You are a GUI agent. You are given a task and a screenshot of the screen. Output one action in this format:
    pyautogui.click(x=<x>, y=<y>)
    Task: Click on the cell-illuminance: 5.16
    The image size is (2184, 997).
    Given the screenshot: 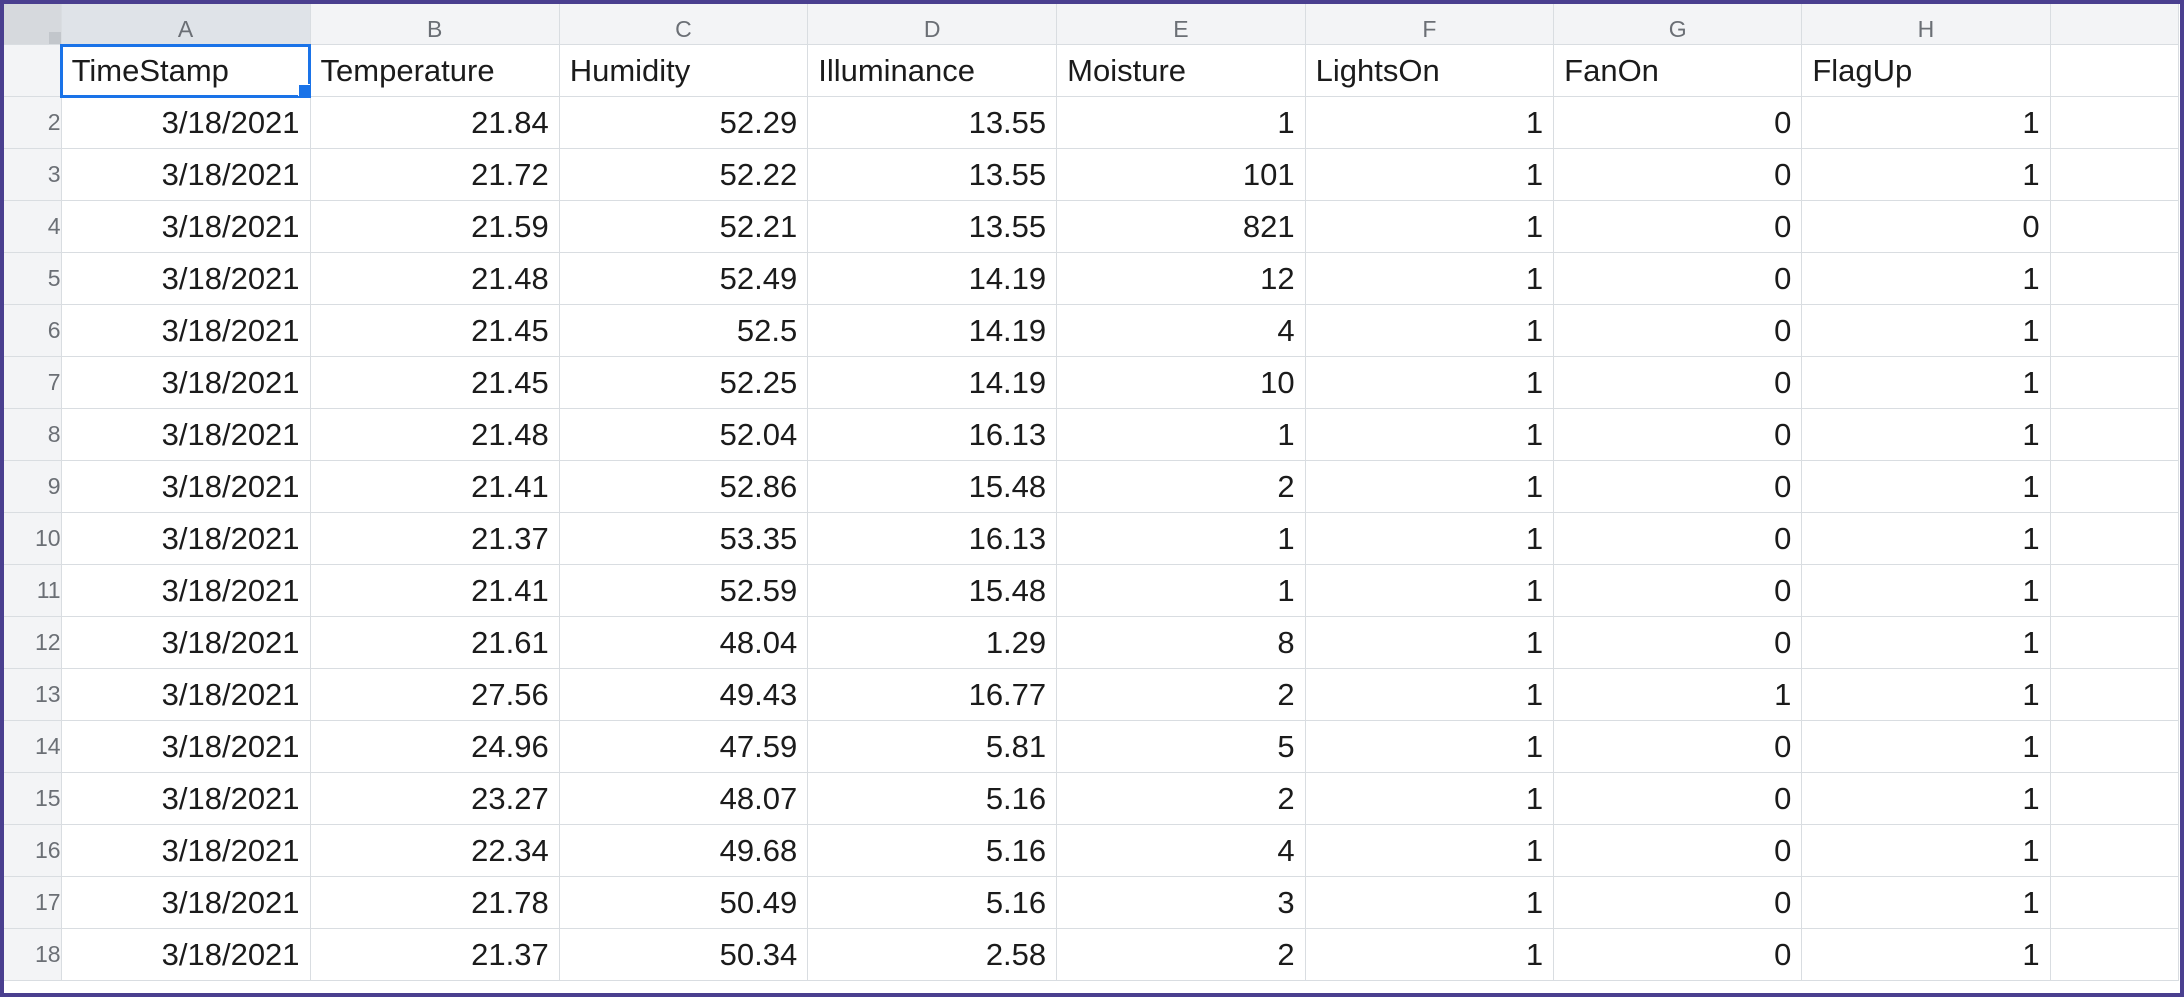 What is the action you would take?
    pyautogui.click(x=932, y=798)
    